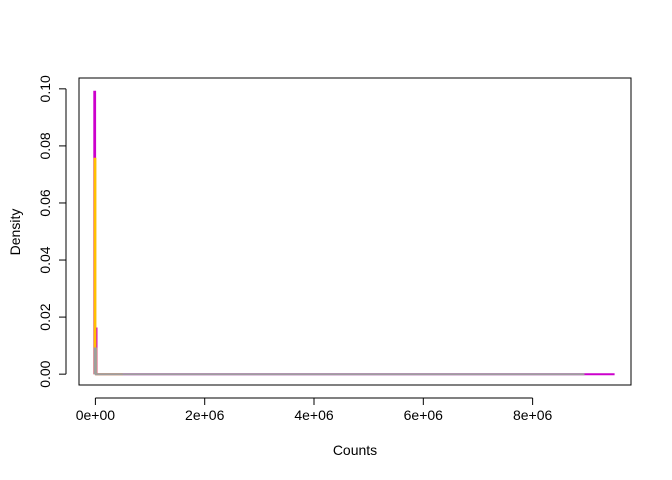 Image resolution: width=672 pixels, height=480 pixels. What do you see at coordinates (45, 202) in the screenshot?
I see `y-tick-label: 0.06` at bounding box center [45, 202].